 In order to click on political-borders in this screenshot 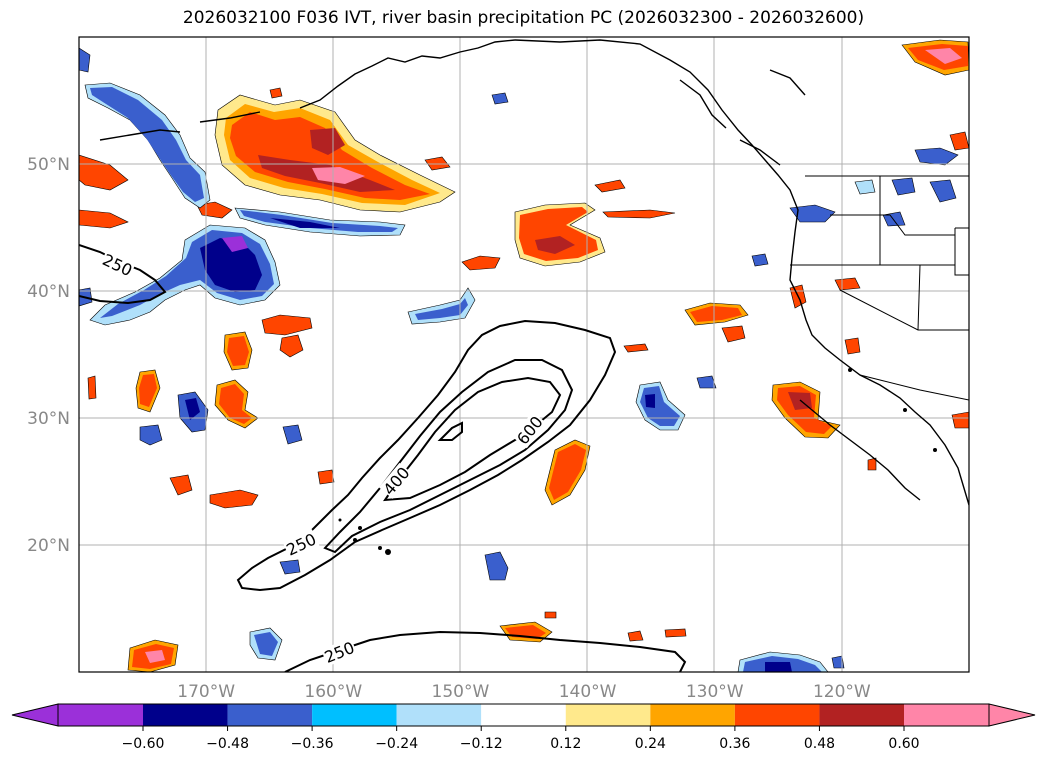, I will do `click(879, 288)`.